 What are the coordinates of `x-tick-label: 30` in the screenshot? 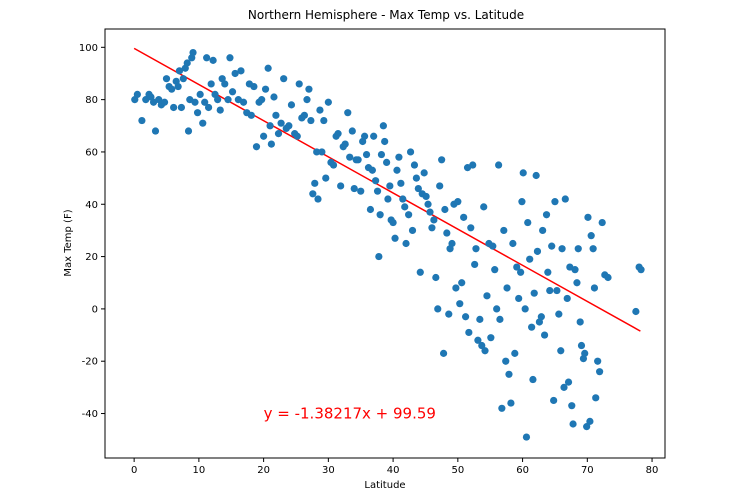 It's located at (328, 470).